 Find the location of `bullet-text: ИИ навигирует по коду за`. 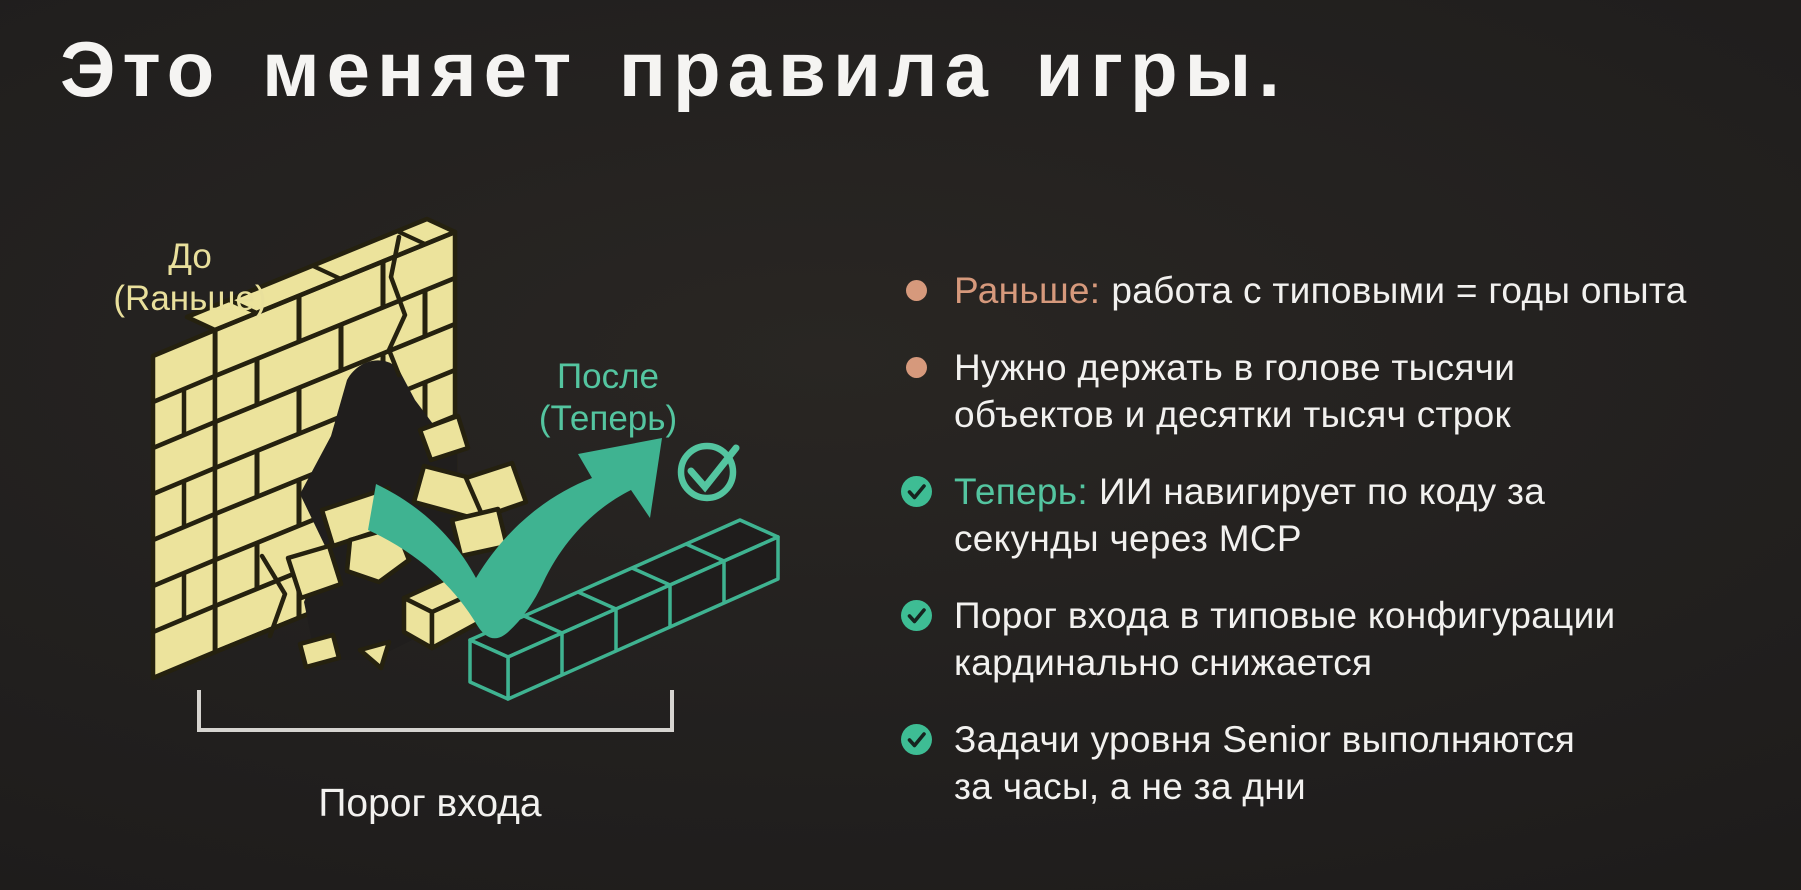

bullet-text: ИИ навигирует по коду за is located at coordinates (1322, 491).